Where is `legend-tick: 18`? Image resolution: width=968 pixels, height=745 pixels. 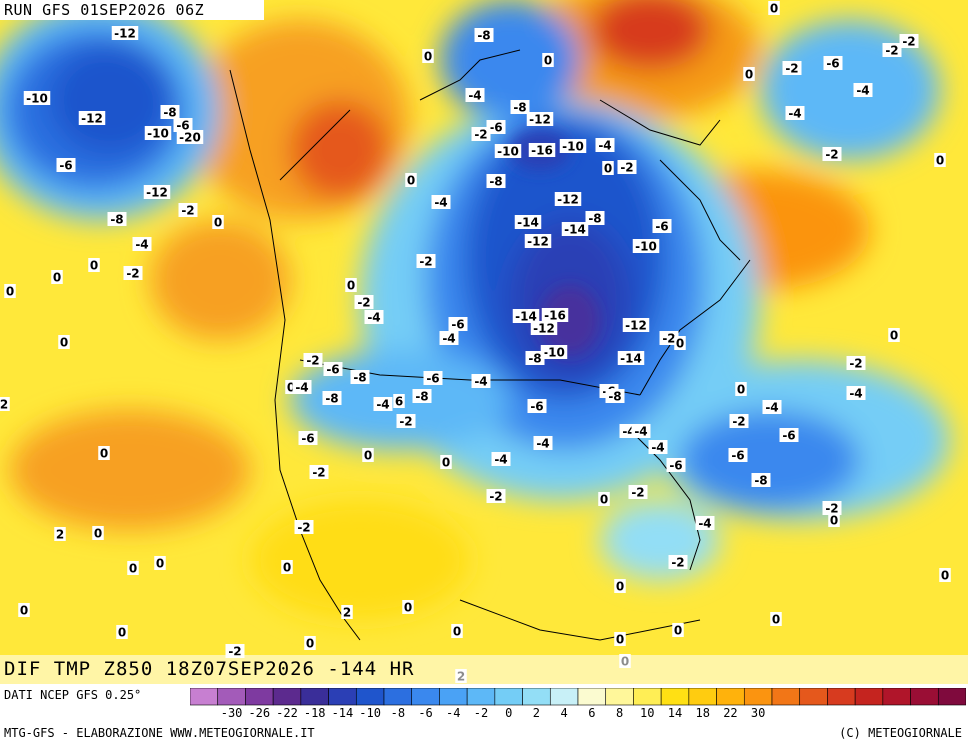 legend-tick: 18 is located at coordinates (702, 713).